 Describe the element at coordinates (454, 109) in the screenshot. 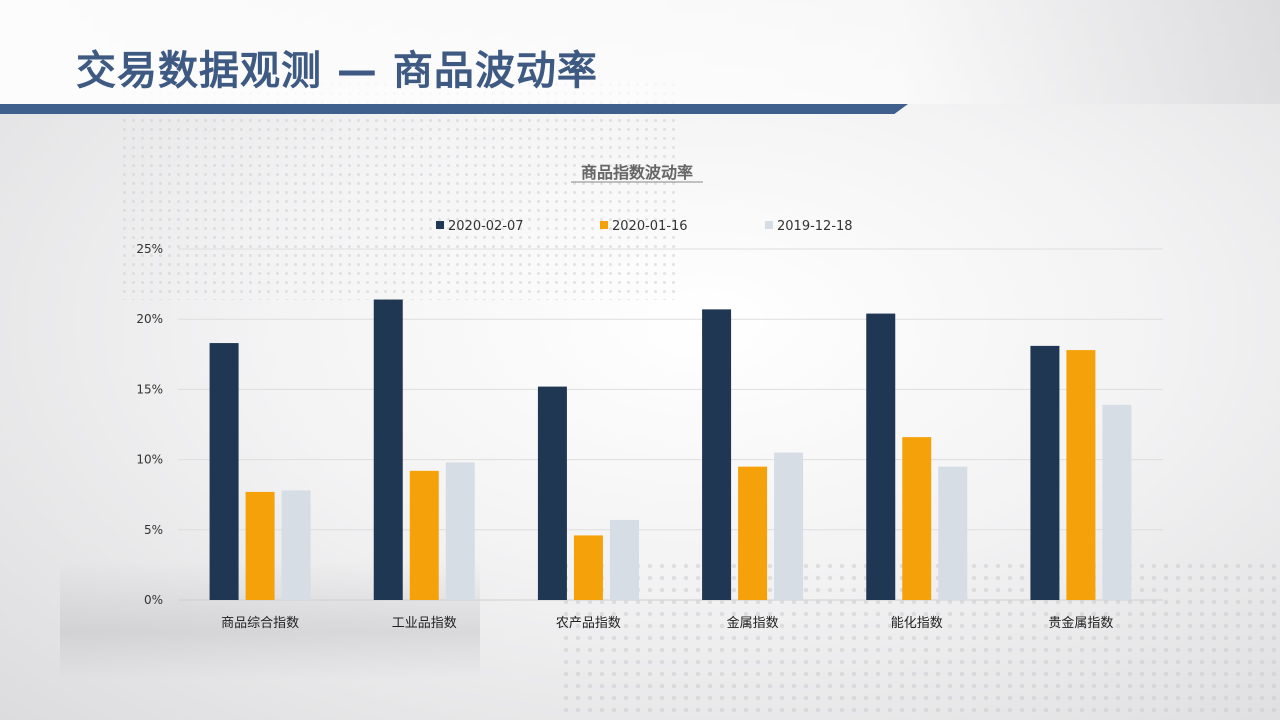

I see `title-underline-bar` at that location.